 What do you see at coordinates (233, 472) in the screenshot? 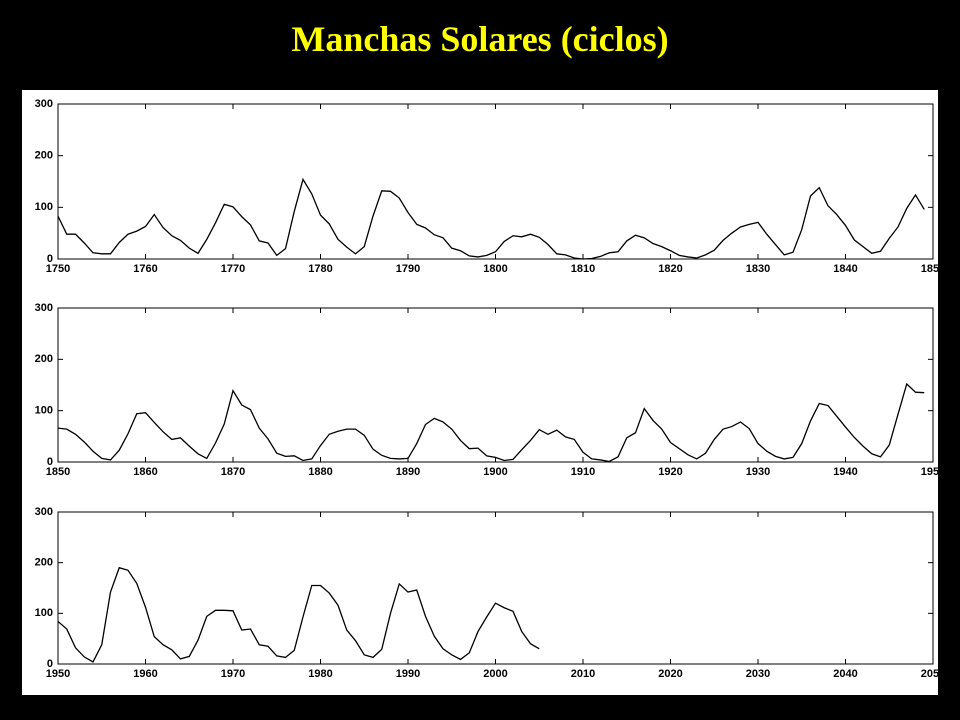
I see `x-tick-label: 1870` at bounding box center [233, 472].